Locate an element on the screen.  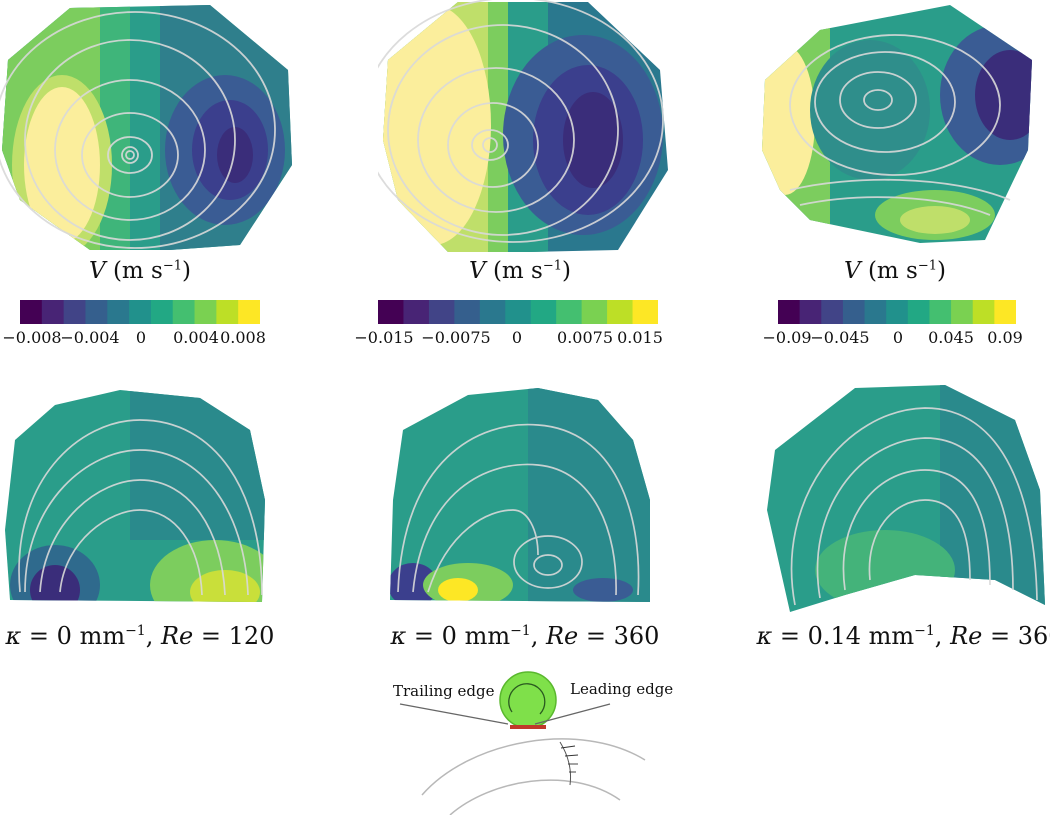
colorbar-ticks: −0.015 −0.0075 0 0.0075 0.015 is located at coordinates (510, 338).